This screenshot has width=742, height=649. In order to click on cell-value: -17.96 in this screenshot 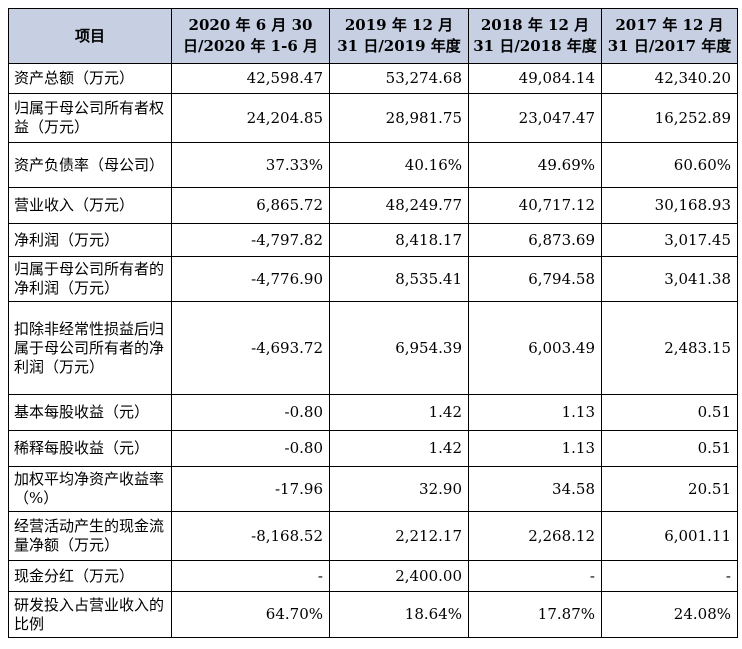, I will do `click(250, 489)`.